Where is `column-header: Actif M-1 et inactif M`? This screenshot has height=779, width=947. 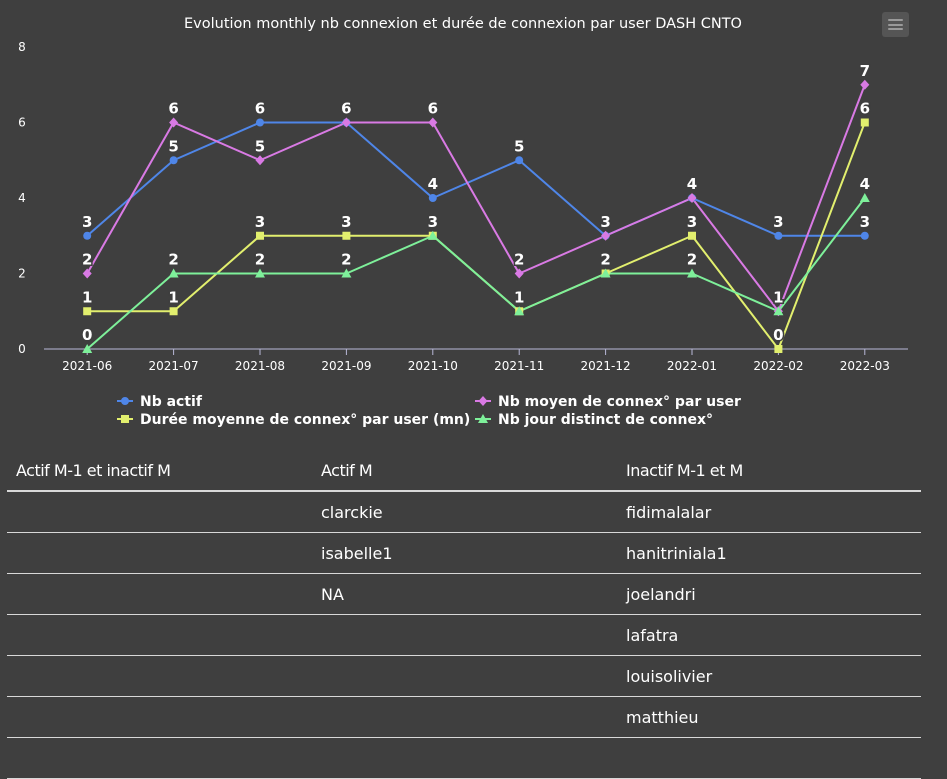 column-header: Actif M-1 et inactif M is located at coordinates (159, 471).